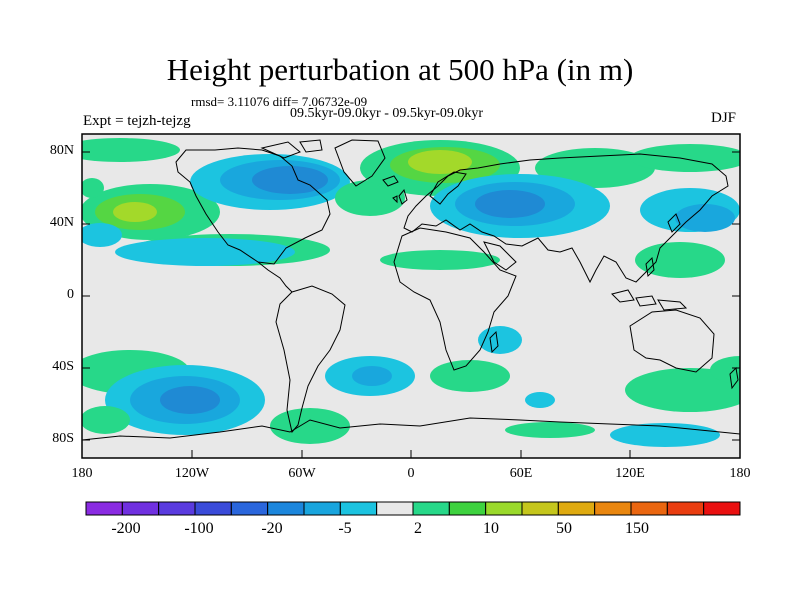  Describe the element at coordinates (400, 69) in the screenshot. I see `plot-title: Height perturbation at 500 hPa (in m)` at that location.